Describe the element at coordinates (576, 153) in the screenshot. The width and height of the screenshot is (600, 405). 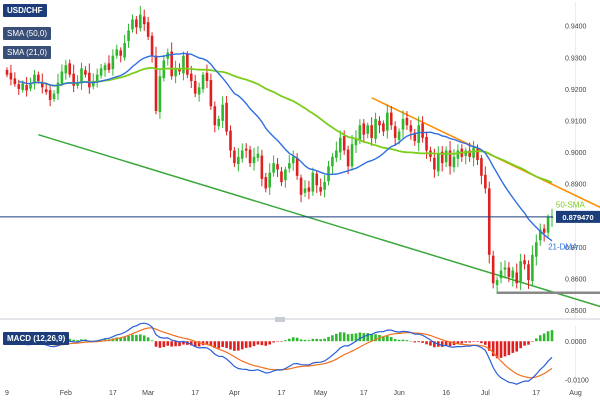
I see `y-tick-label: 0.9000` at that location.